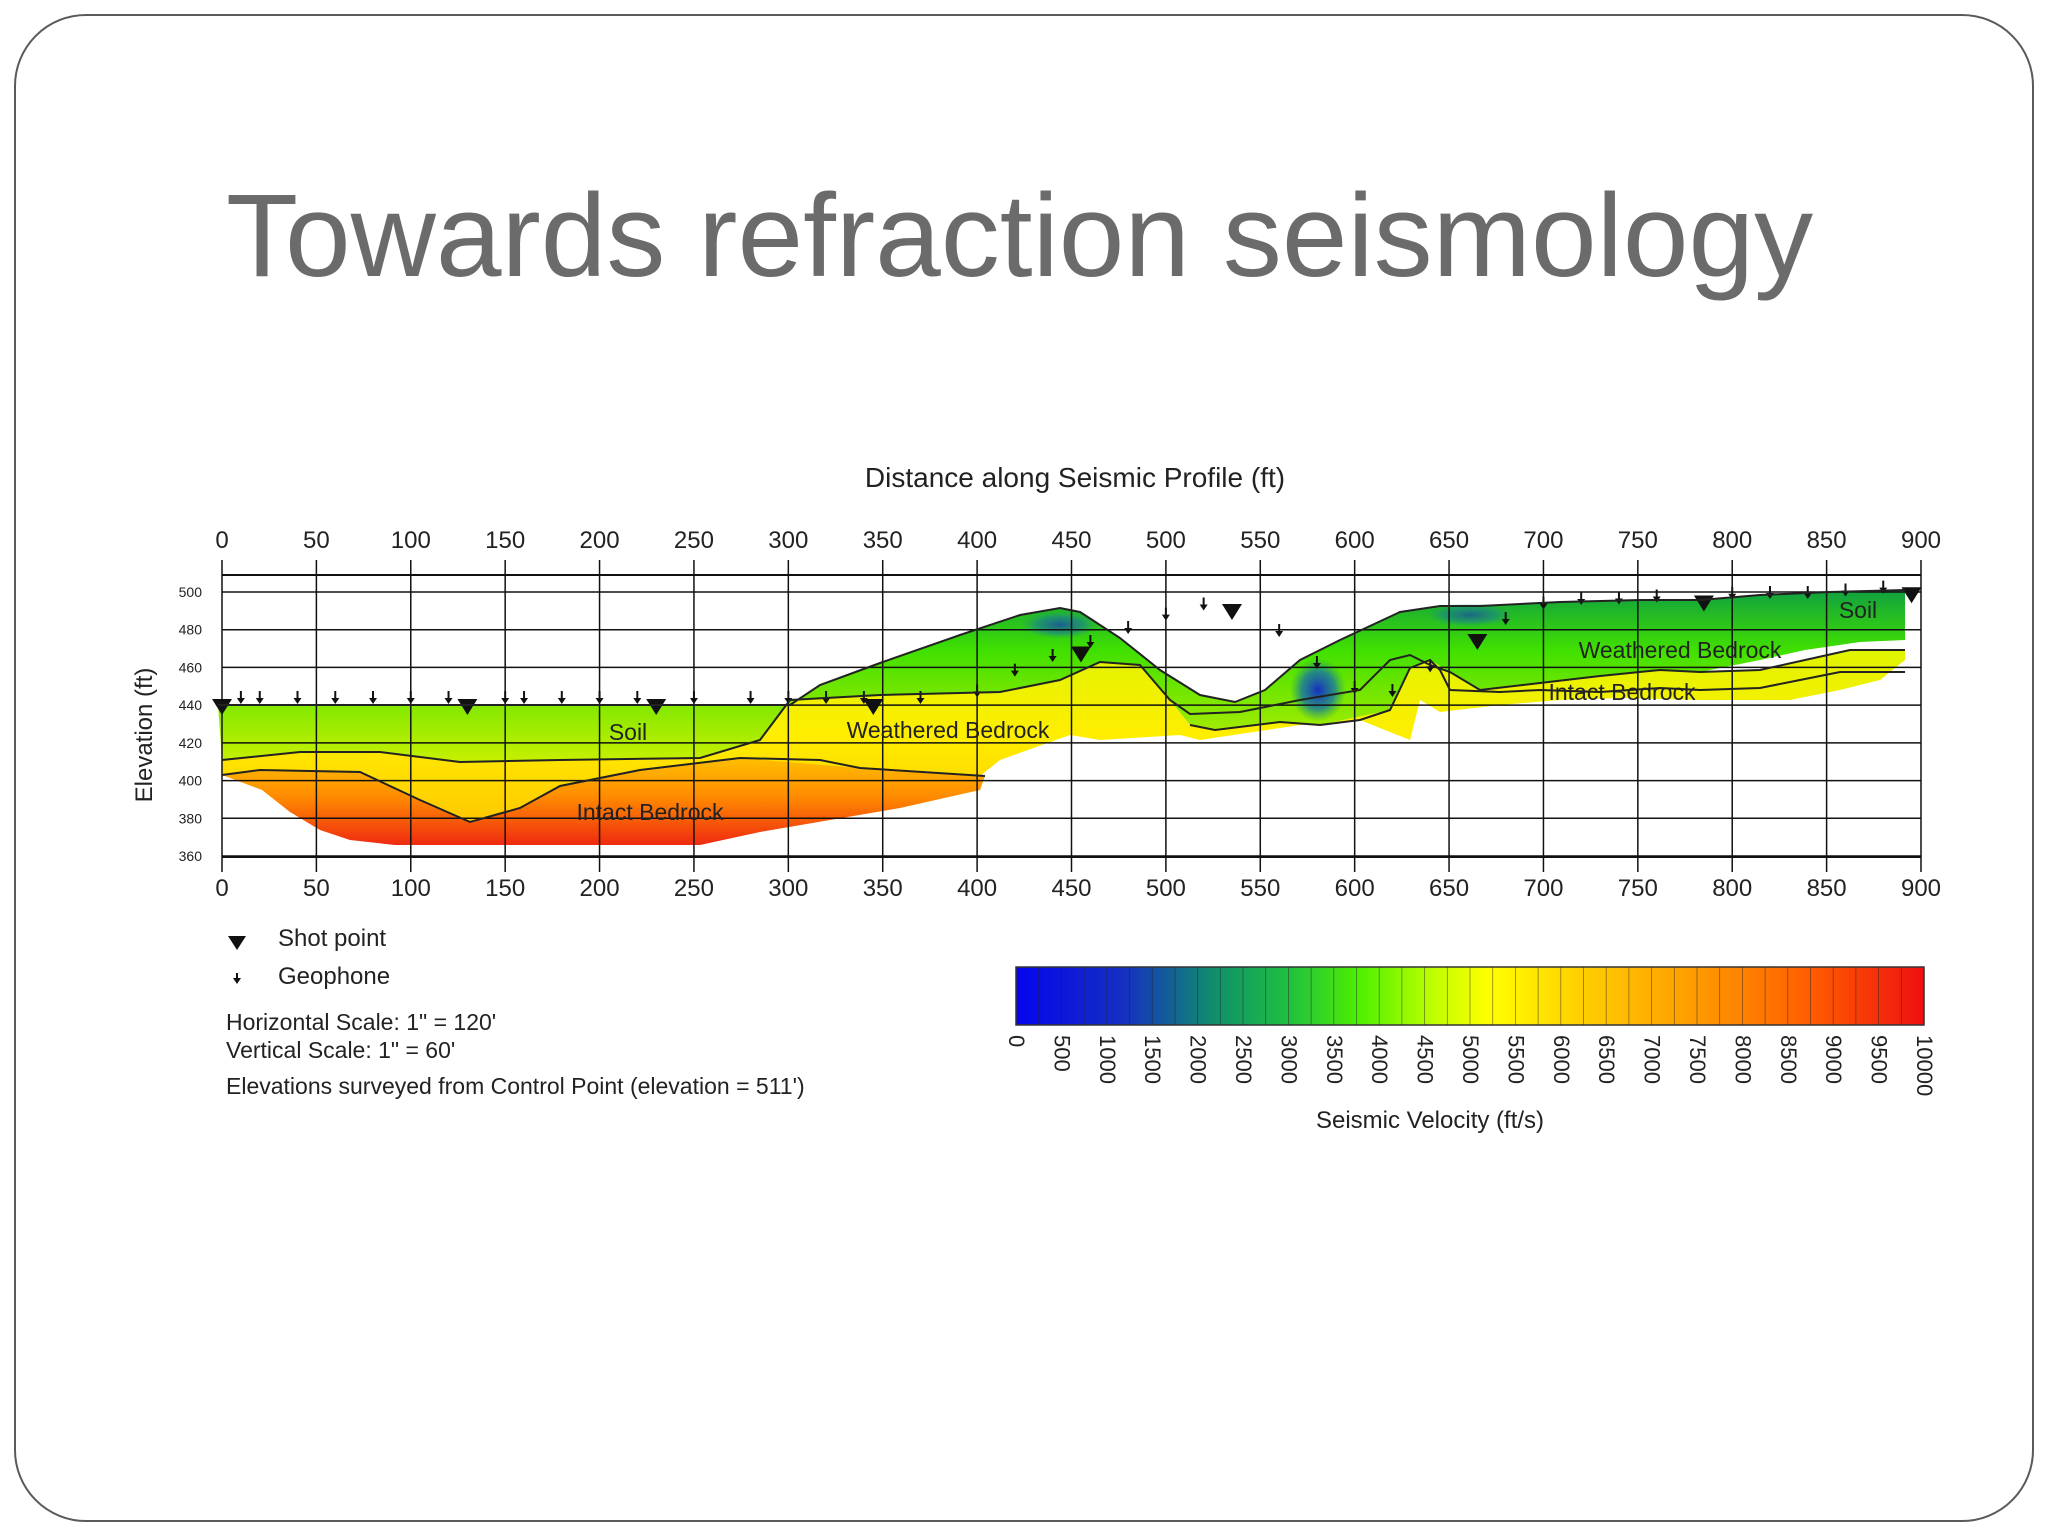 This screenshot has height=1536, width=2048. What do you see at coordinates (883, 888) in the screenshot?
I see `x-tick-label-bottom: 350` at bounding box center [883, 888].